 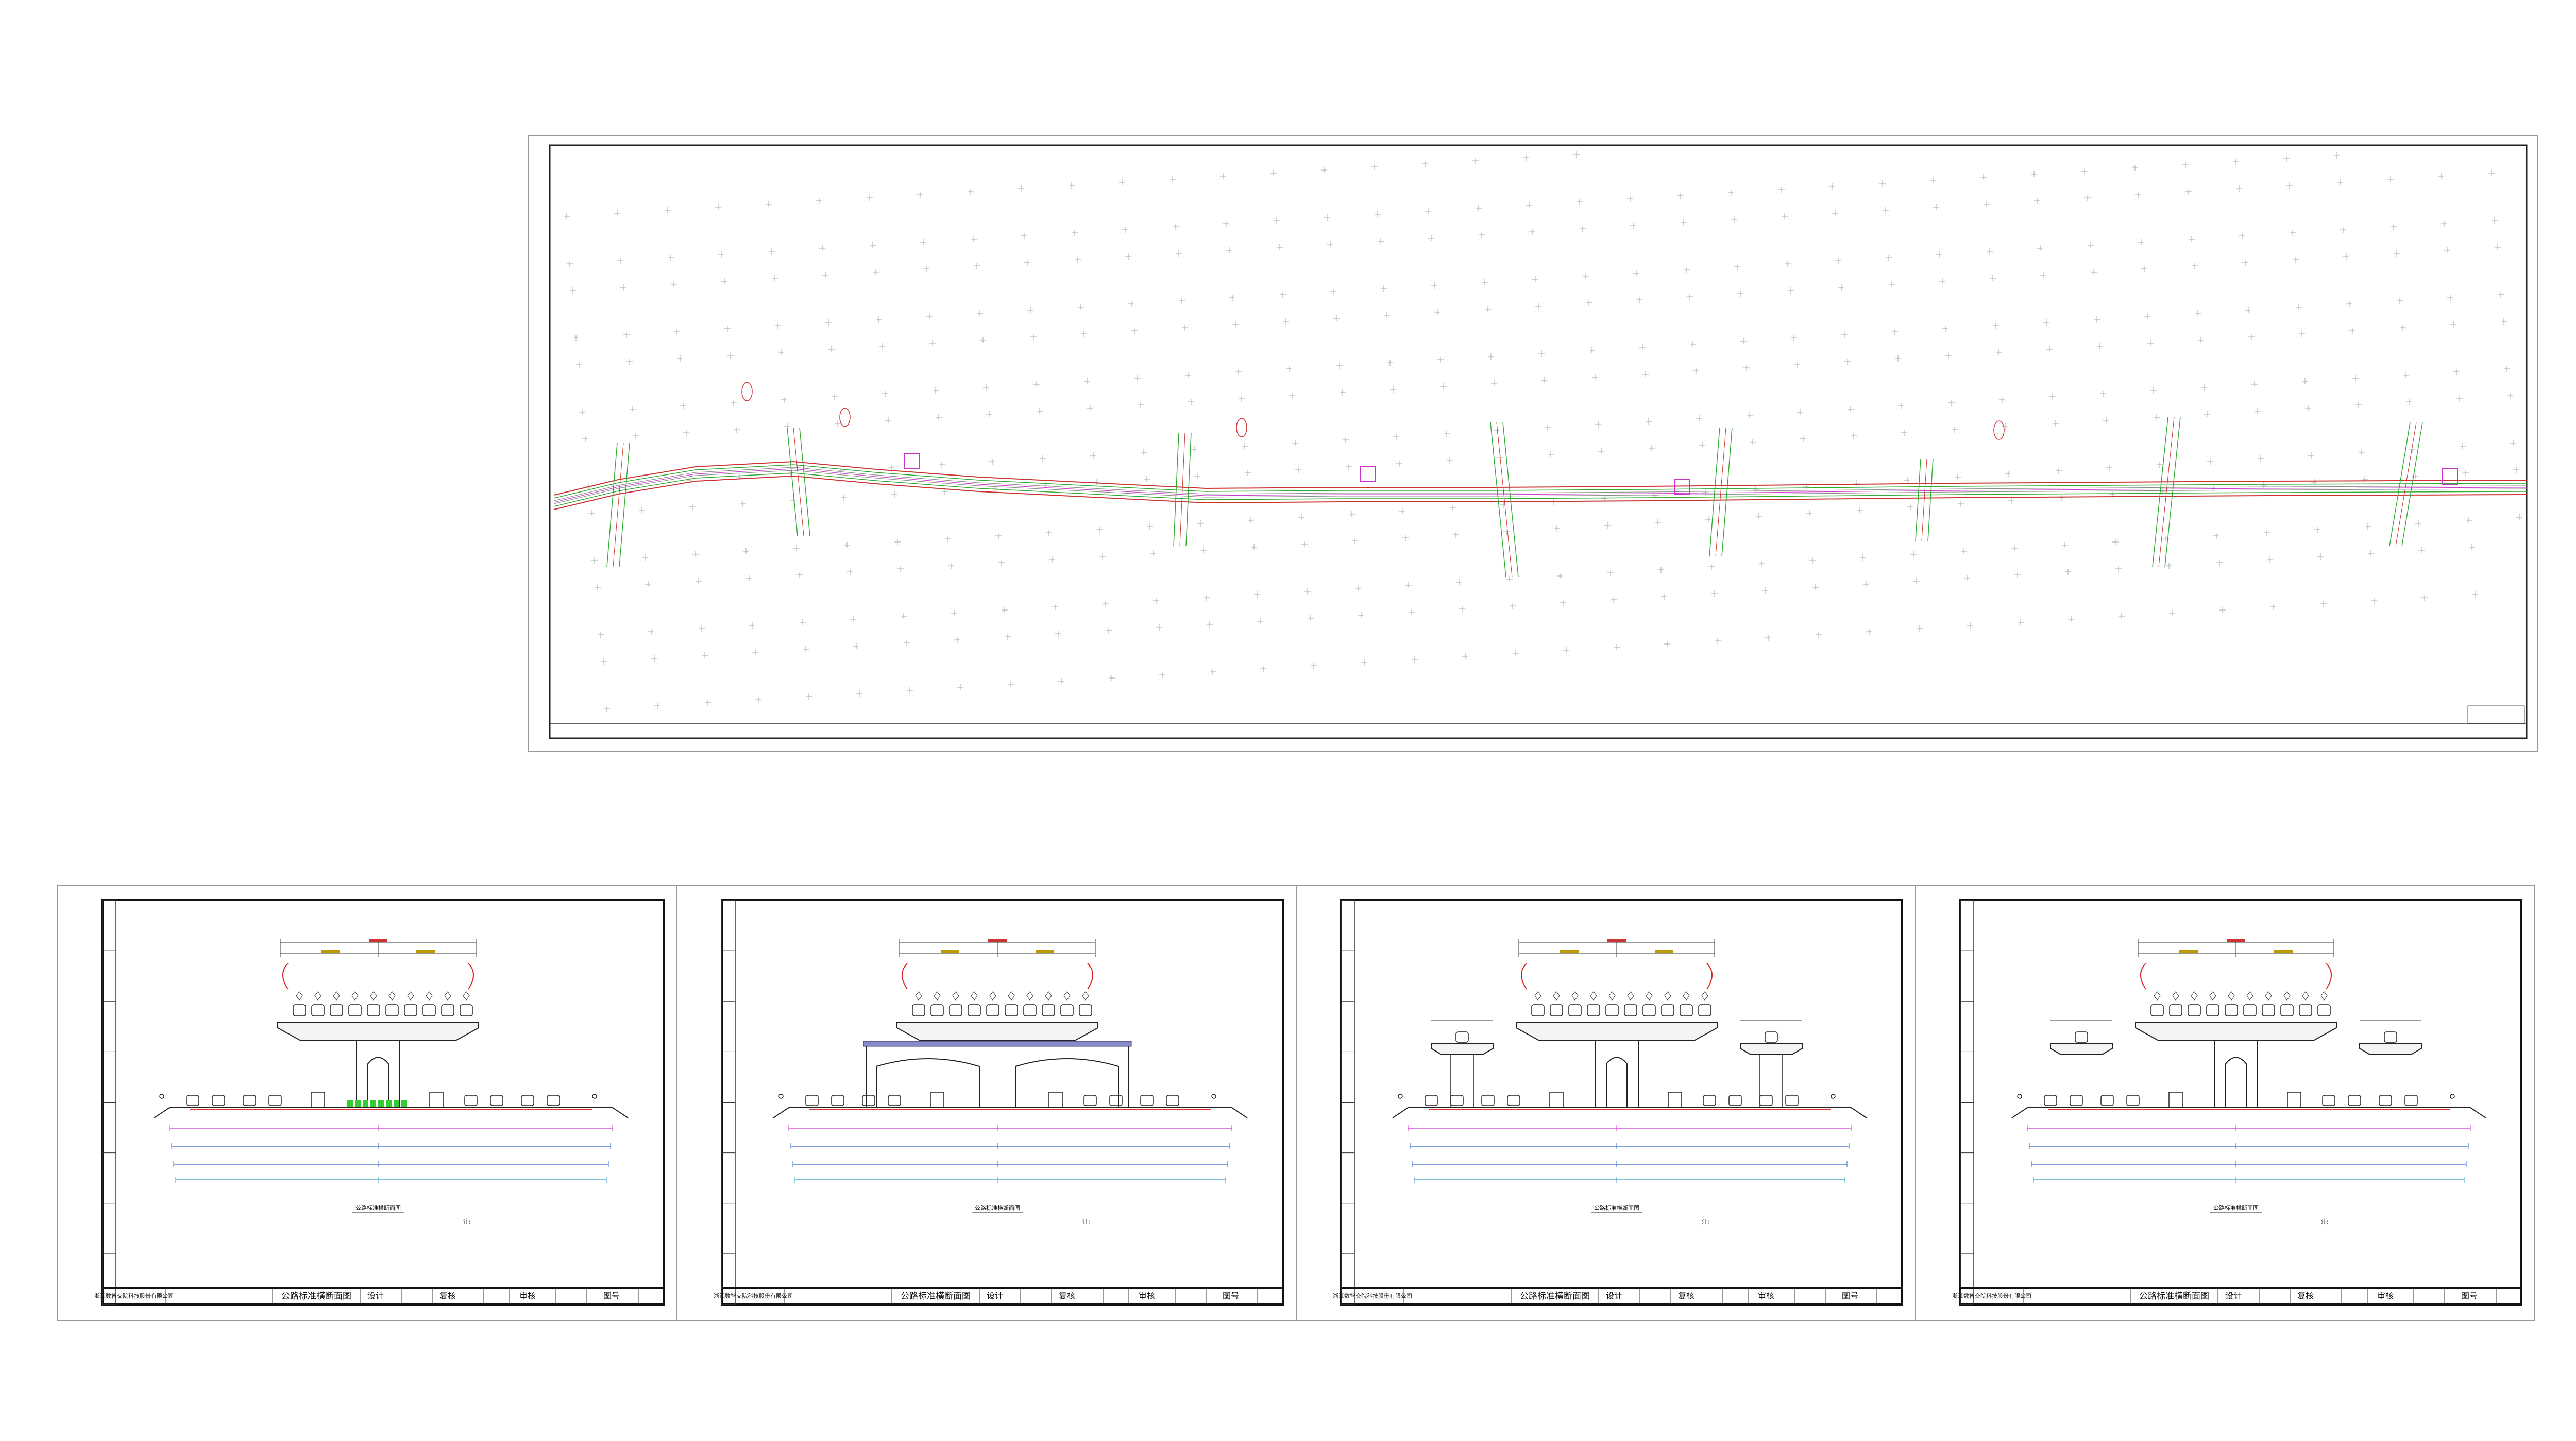 I want to click on ramp-deck, so click(x=2390, y=1049).